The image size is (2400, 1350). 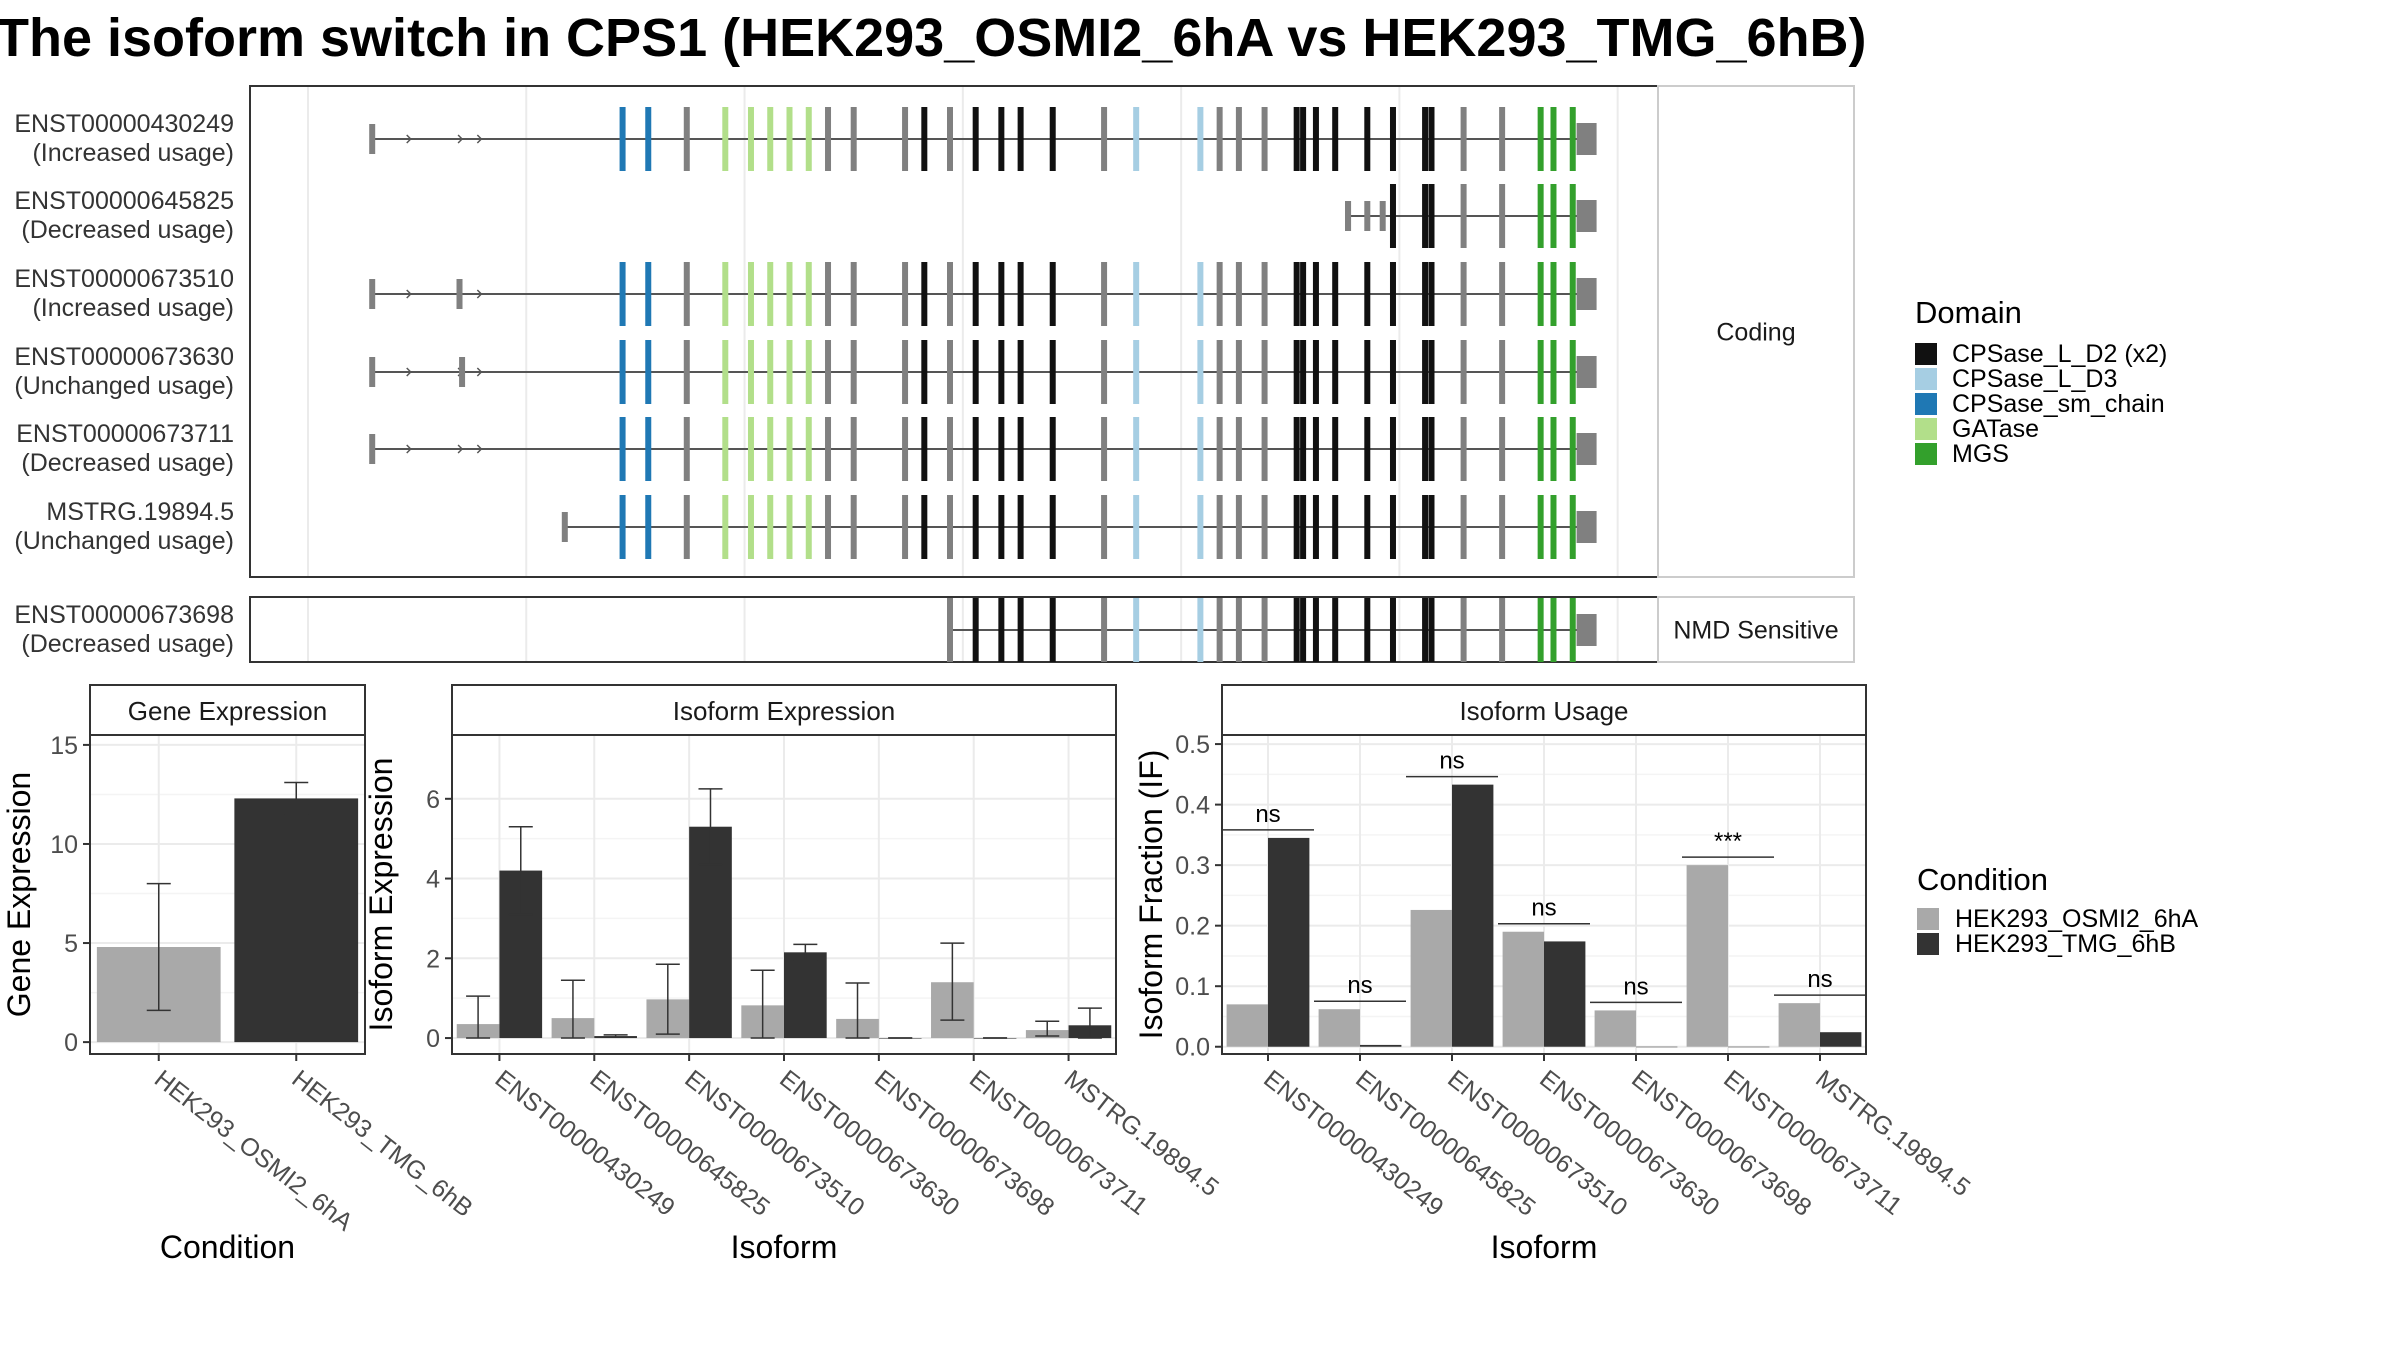 I want to click on transcript-usage-label: (Decreased usage), so click(x=127, y=230).